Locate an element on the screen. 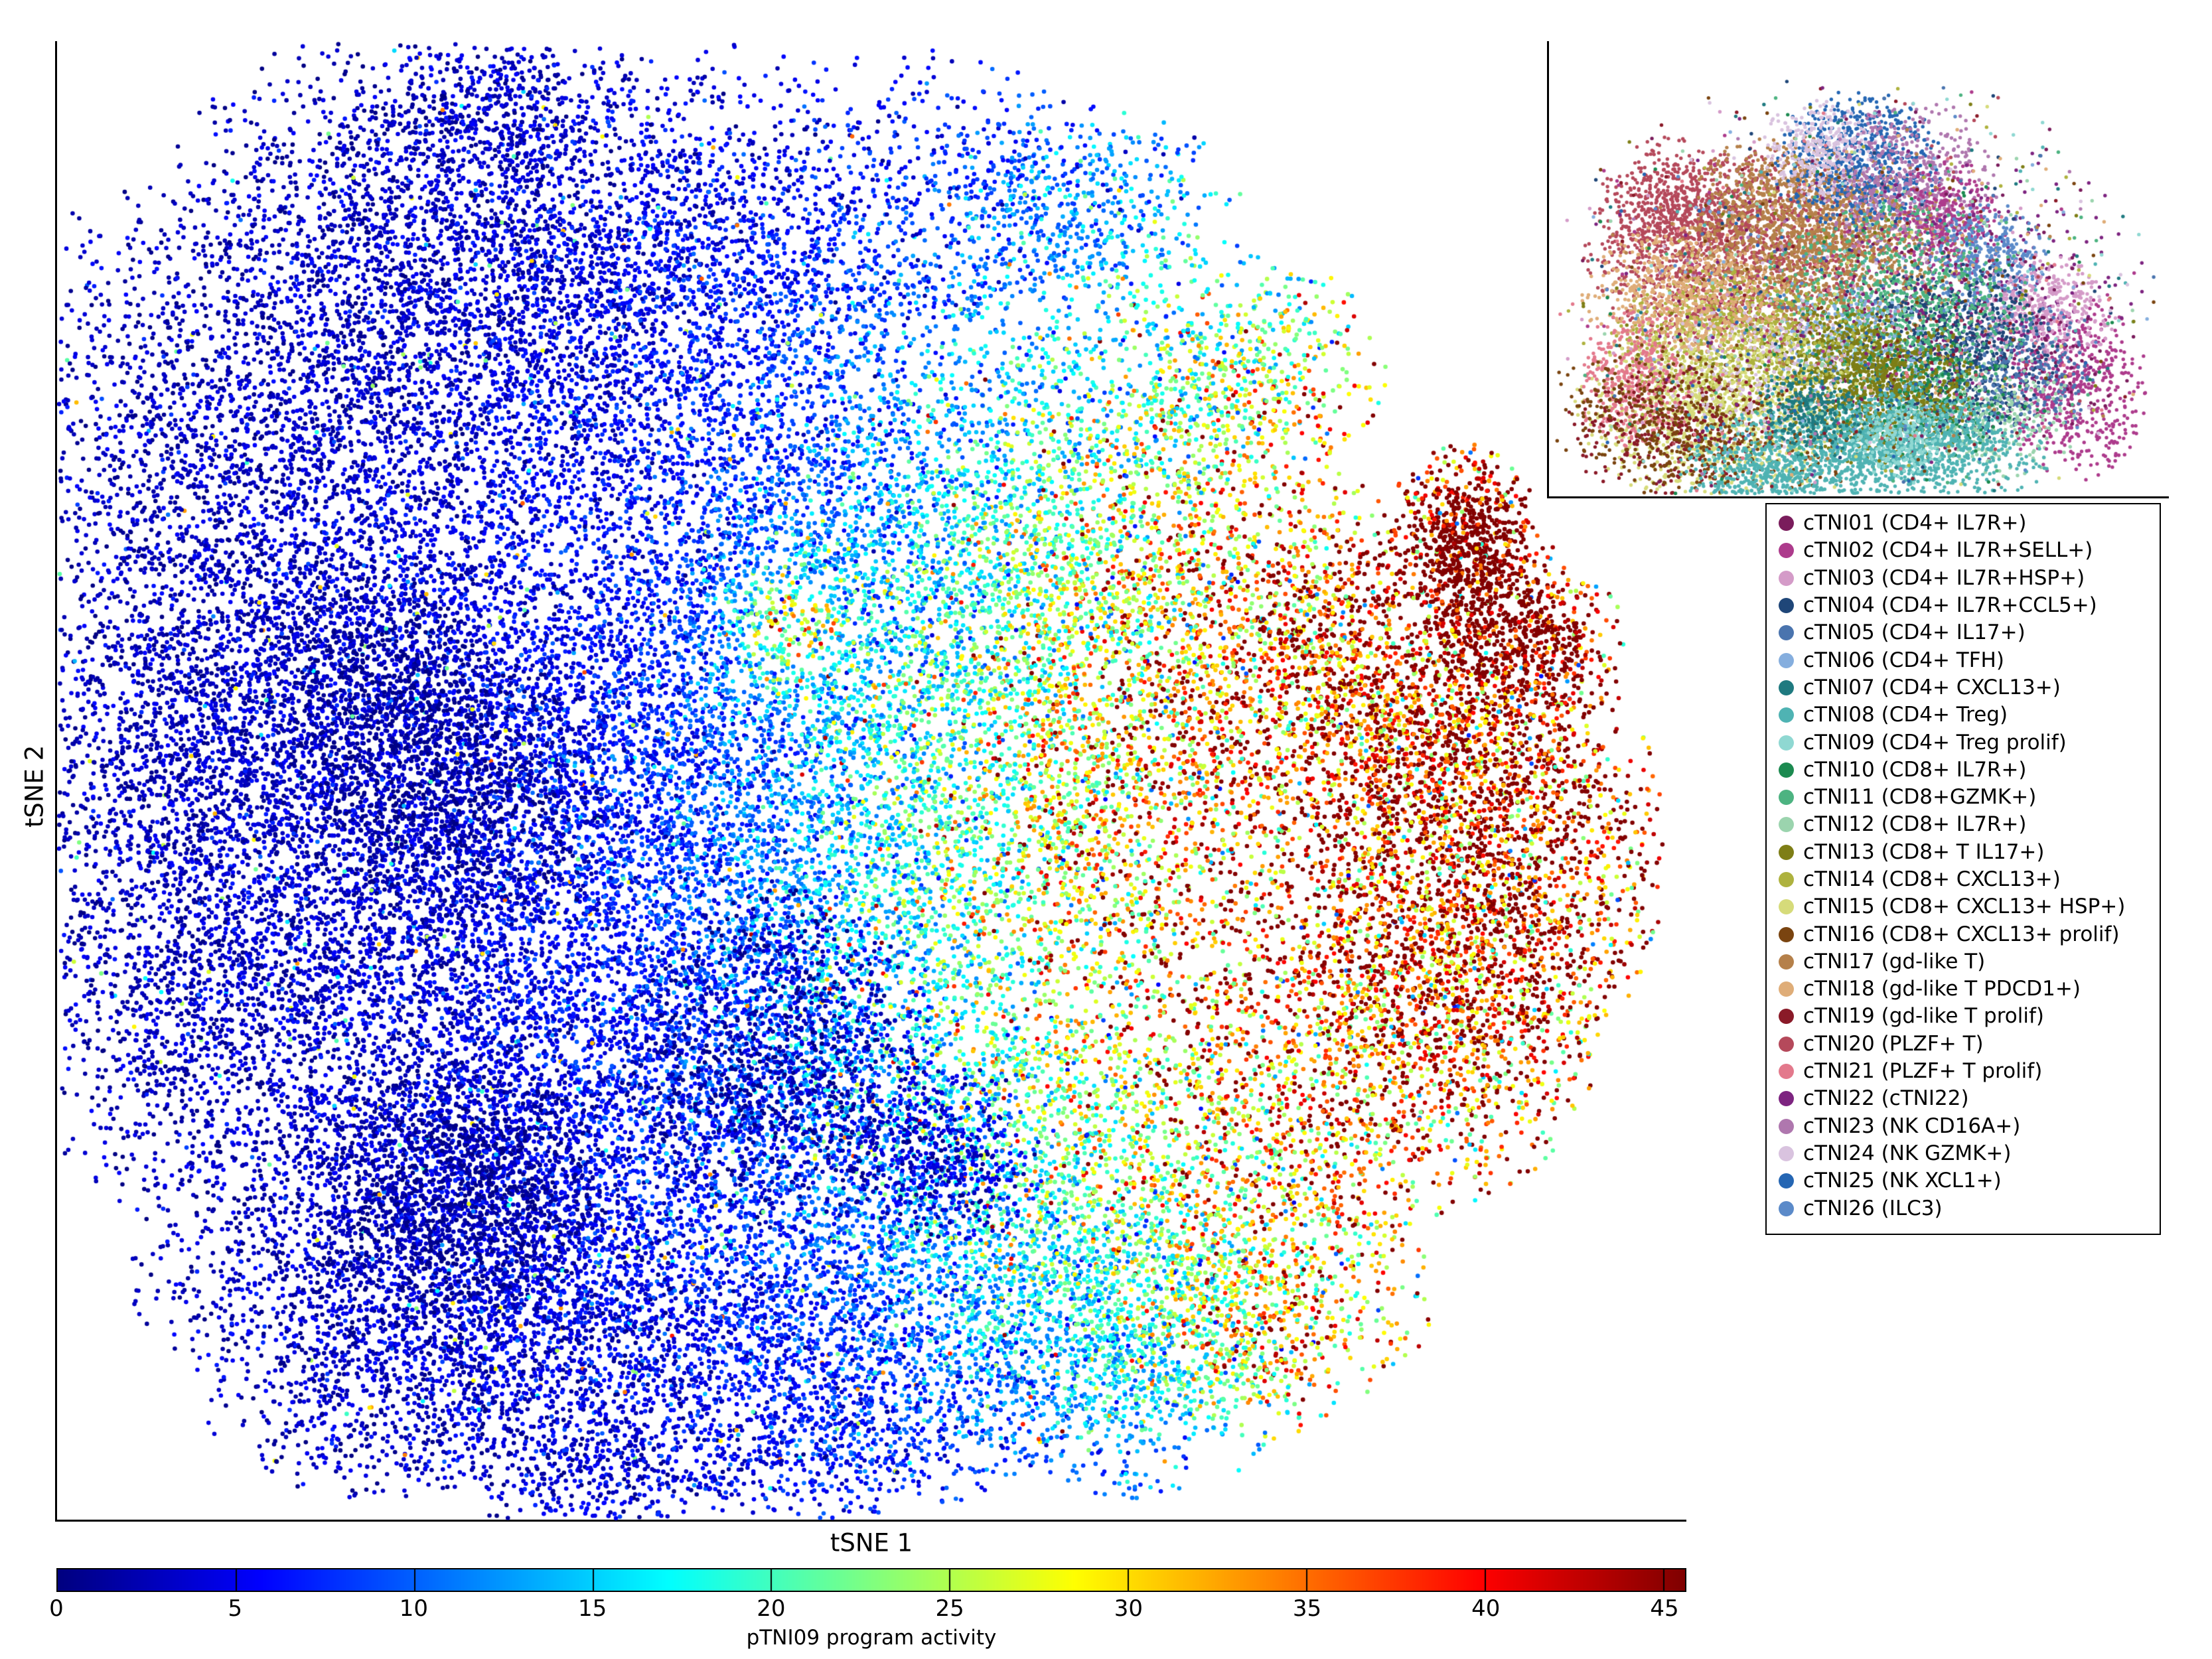 Image resolution: width=2212 pixels, height=1659 pixels. colorbar-tick-label: 20 is located at coordinates (771, 1608).